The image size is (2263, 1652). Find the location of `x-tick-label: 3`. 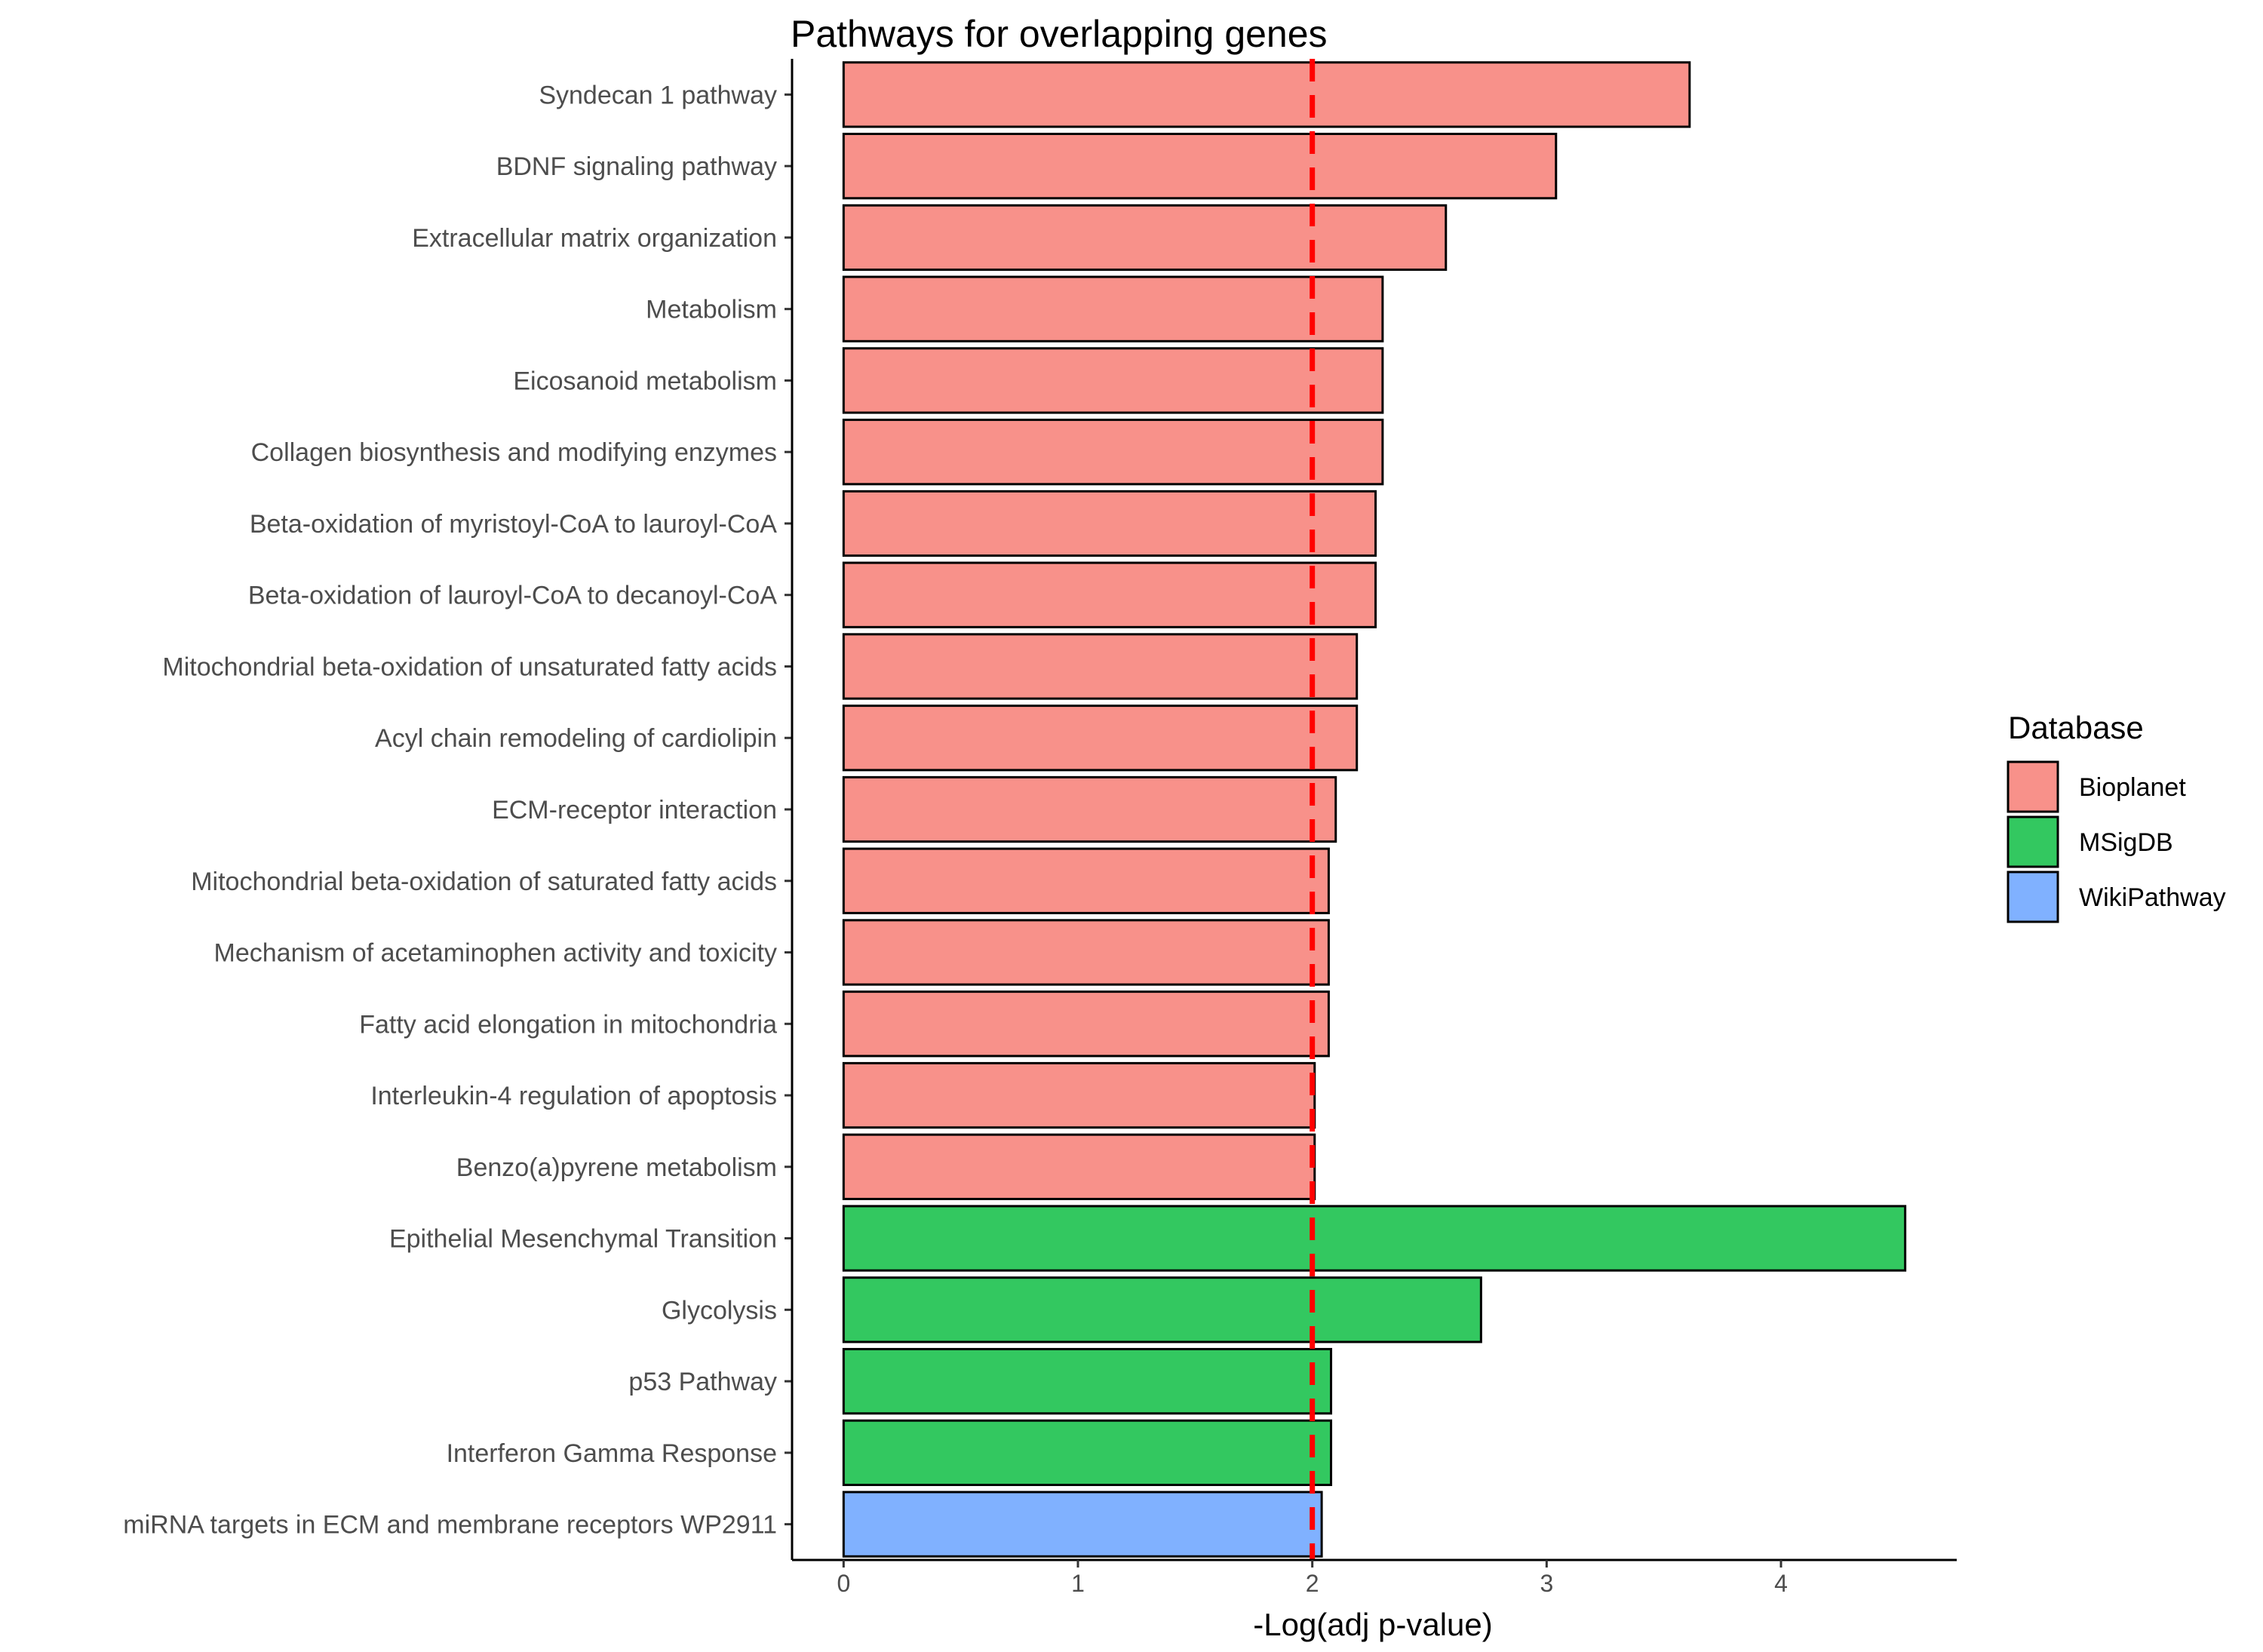

x-tick-label: 3 is located at coordinates (1546, 1583).